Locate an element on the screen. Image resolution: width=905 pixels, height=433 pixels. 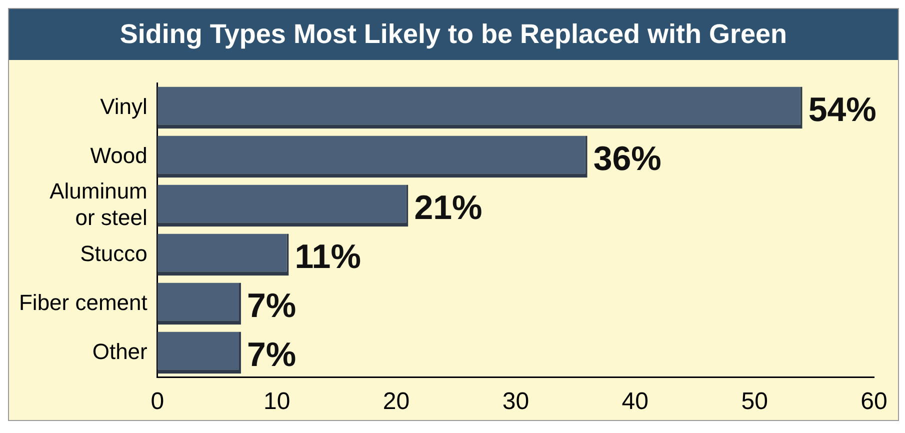
x-tick-label: 40 is located at coordinates (635, 402).